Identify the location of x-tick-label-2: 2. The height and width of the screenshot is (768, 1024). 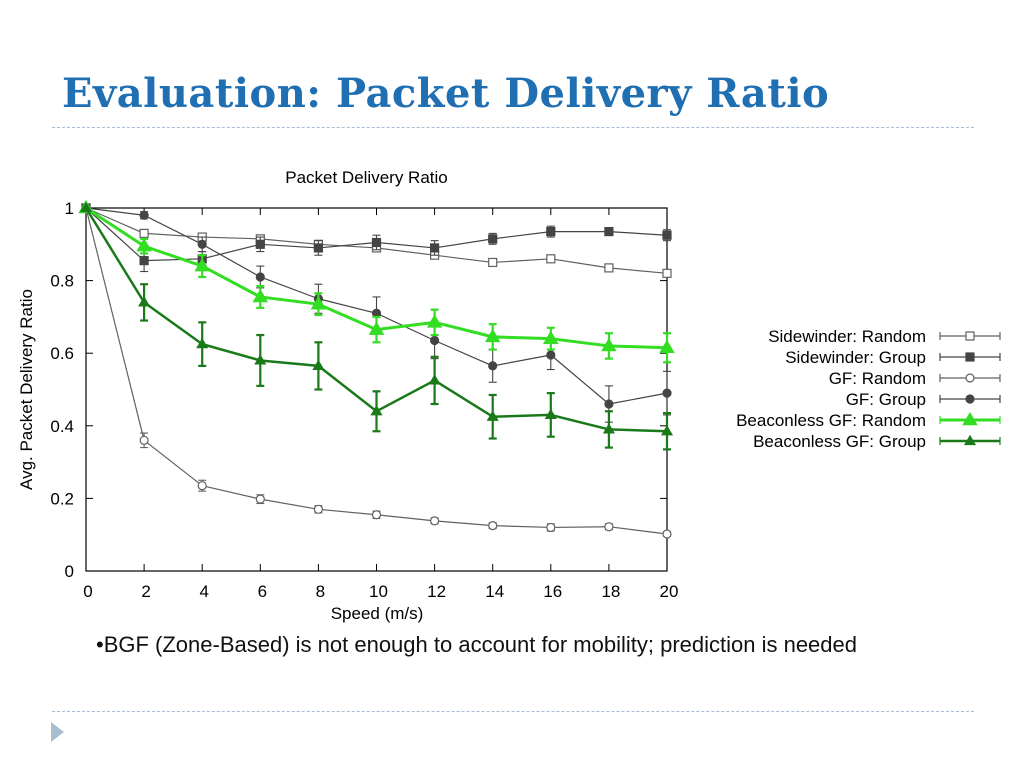
(145, 591).